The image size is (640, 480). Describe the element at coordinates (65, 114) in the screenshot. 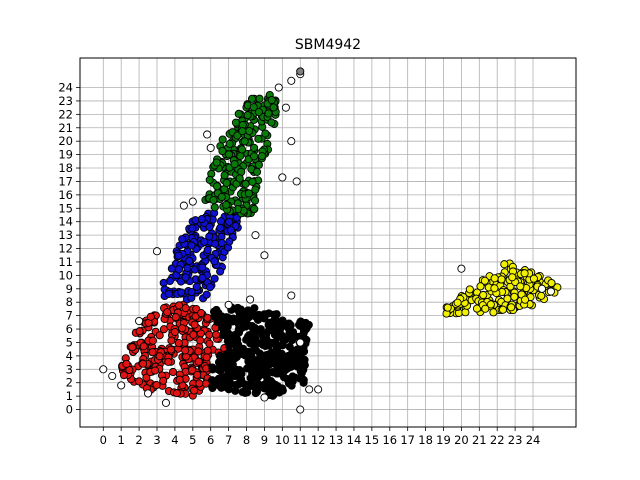

I see `y-tick-label: 22` at that location.